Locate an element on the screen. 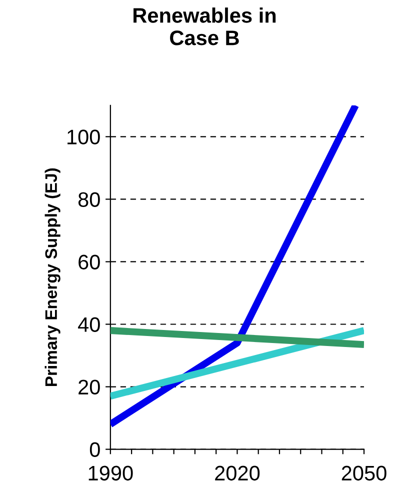 The width and height of the screenshot is (409, 502). y-tick-label: 40 is located at coordinates (89, 324).